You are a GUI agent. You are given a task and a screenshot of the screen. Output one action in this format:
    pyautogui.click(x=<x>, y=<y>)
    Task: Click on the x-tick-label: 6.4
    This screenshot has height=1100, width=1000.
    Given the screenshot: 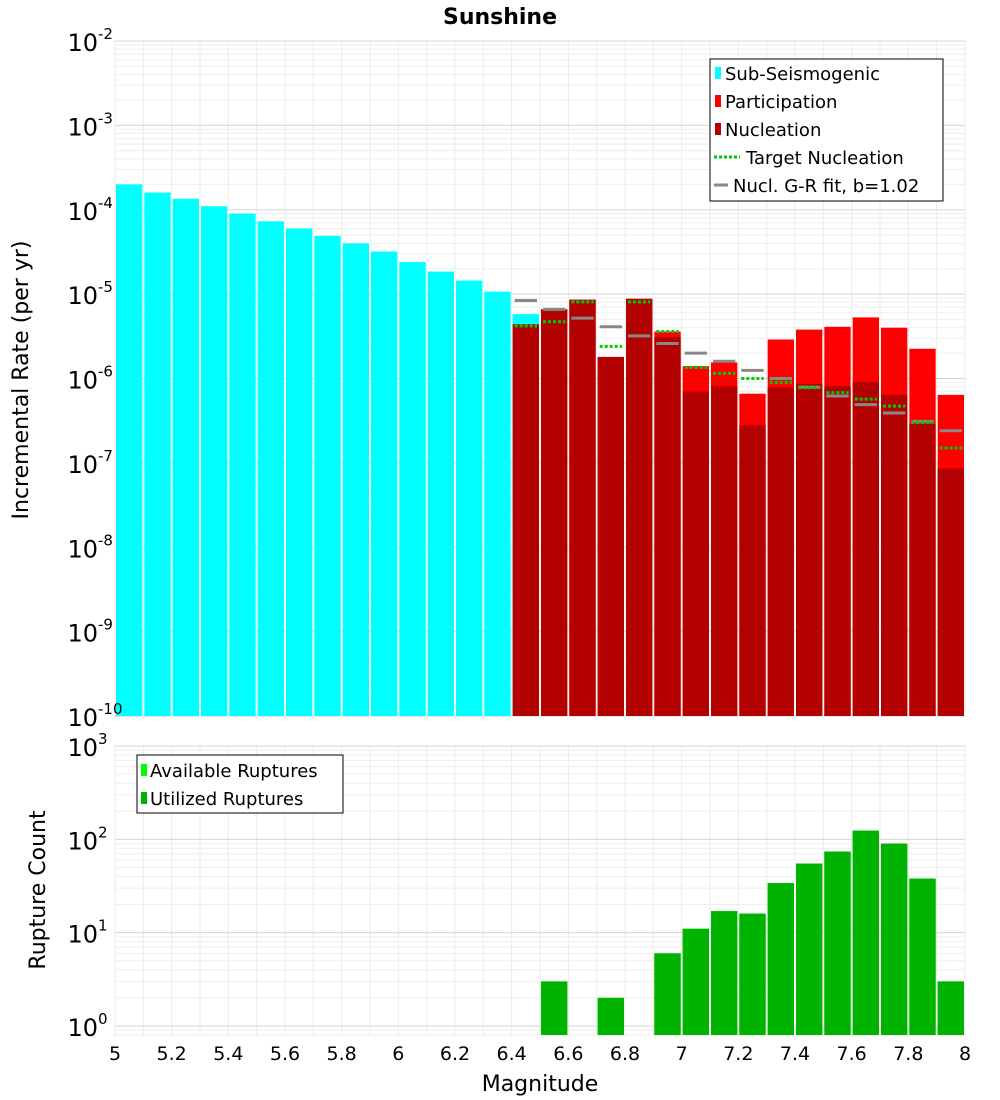 What is the action you would take?
    pyautogui.click(x=512, y=1054)
    